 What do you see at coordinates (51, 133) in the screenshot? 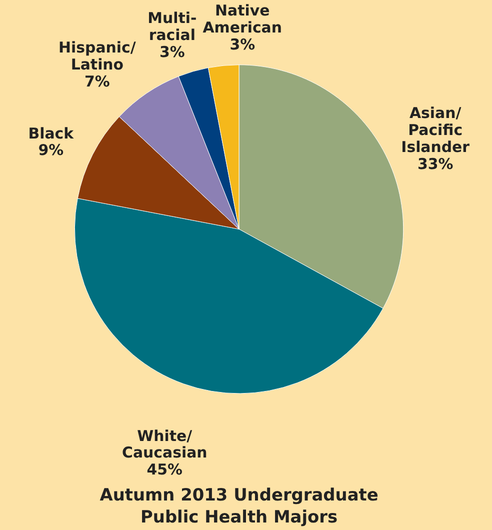
I see `slice-label: Black` at bounding box center [51, 133].